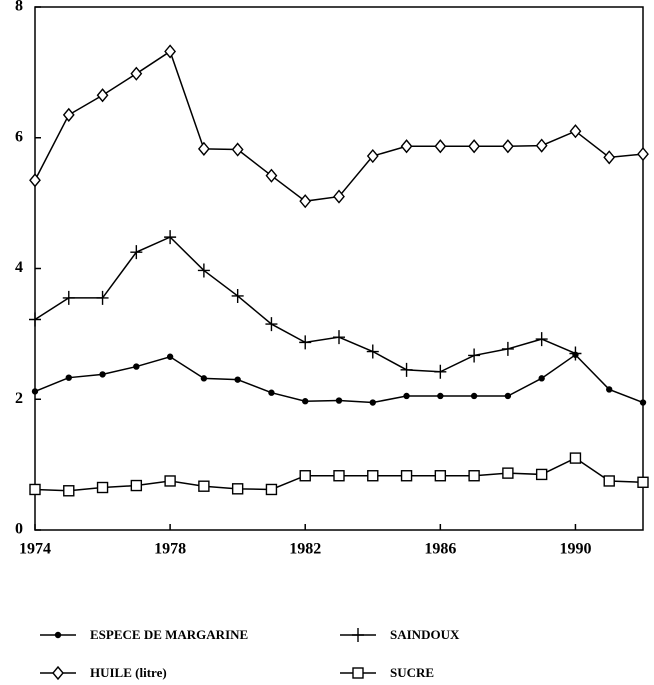 This screenshot has height=685, width=654. What do you see at coordinates (575, 549) in the screenshot?
I see `x-tick-label: 1990` at bounding box center [575, 549].